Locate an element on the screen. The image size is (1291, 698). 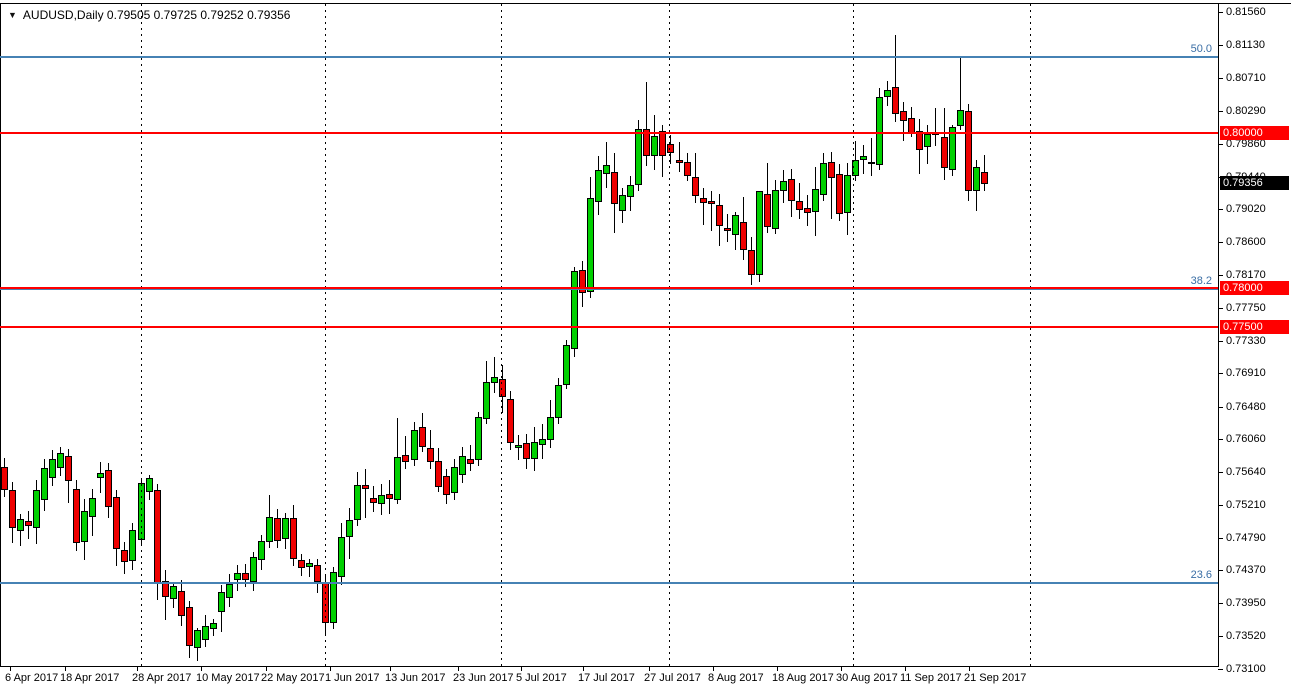
price-axis-label: 0.79020 is located at coordinates (1246, 209).